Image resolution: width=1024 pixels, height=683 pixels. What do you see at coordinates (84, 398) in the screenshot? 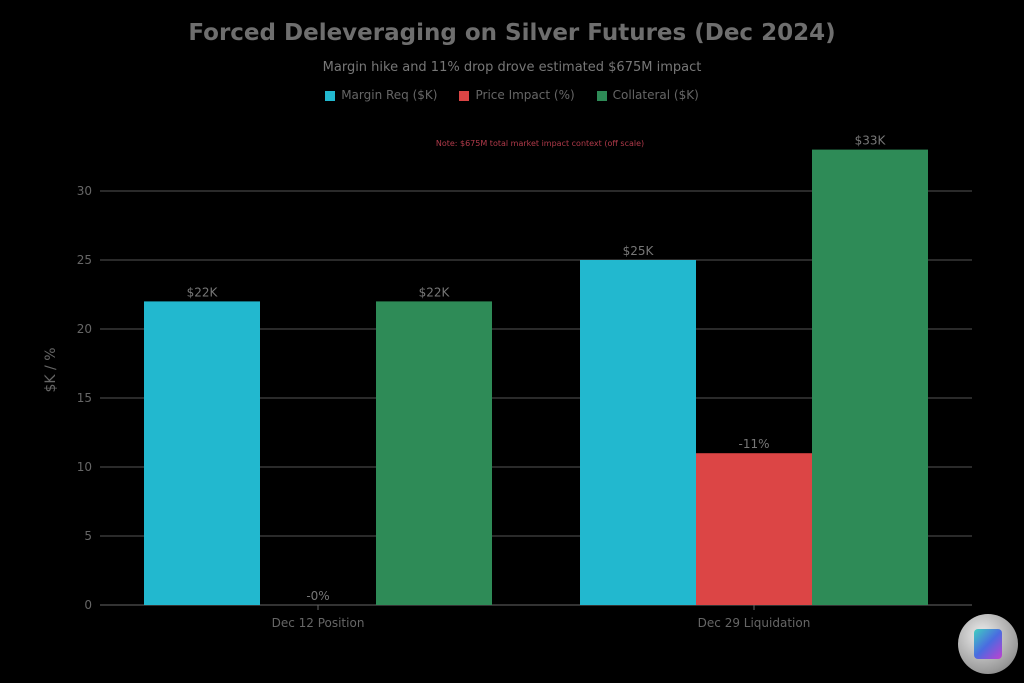
I see `y-tick-label: 15` at bounding box center [84, 398].